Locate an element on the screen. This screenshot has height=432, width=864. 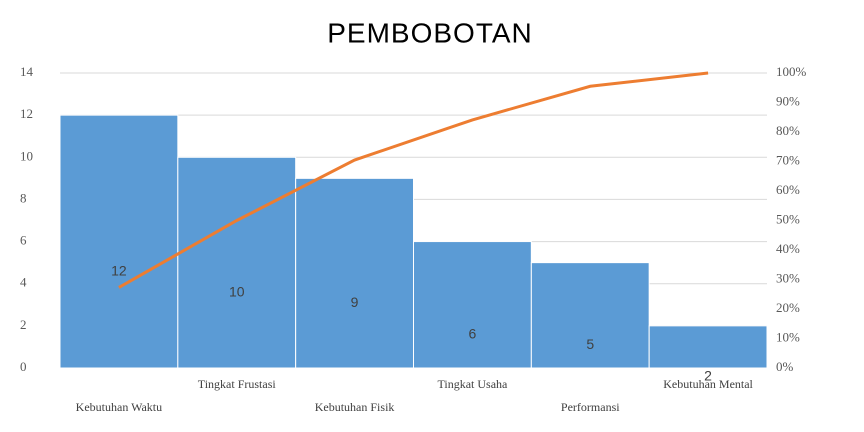
chart-title: PEMBOBOTAN is located at coordinates (430, 32).